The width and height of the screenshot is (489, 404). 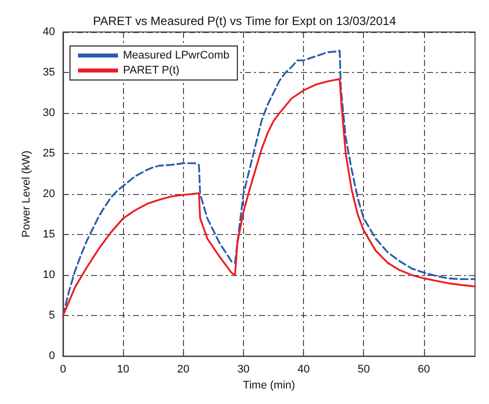 I want to click on chart-title: PARET vs Measured P(t) vs Time for Expt on 13/03/2014, so click(x=244, y=21).